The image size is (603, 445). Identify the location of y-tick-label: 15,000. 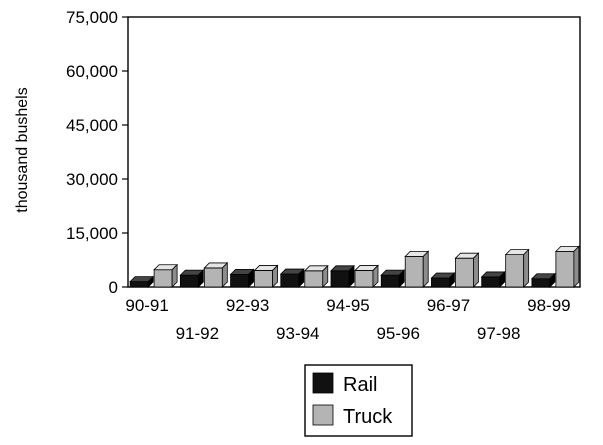
(92, 233).